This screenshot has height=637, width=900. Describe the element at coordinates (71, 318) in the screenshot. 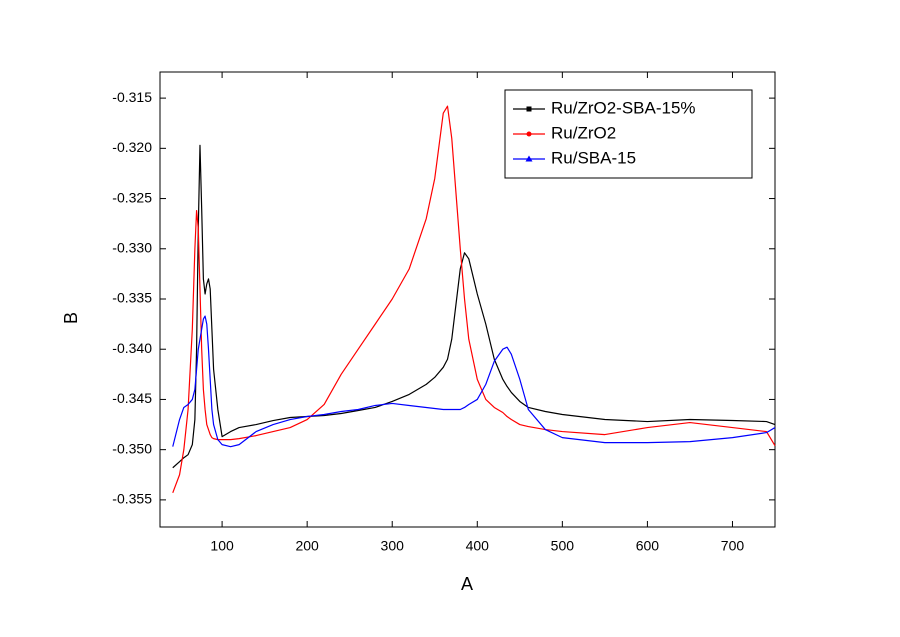

I see `y-axis-label: B` at that location.